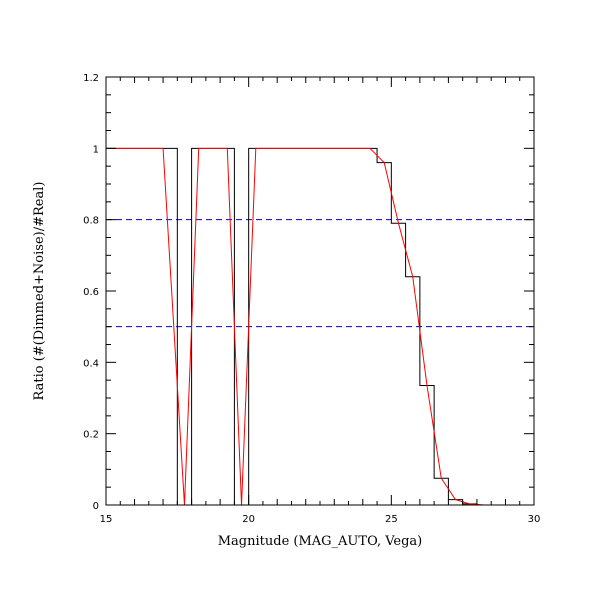 The width and height of the screenshot is (611, 611). Describe the element at coordinates (91, 435) in the screenshot. I see `y-tick-label: 0.2` at that location.